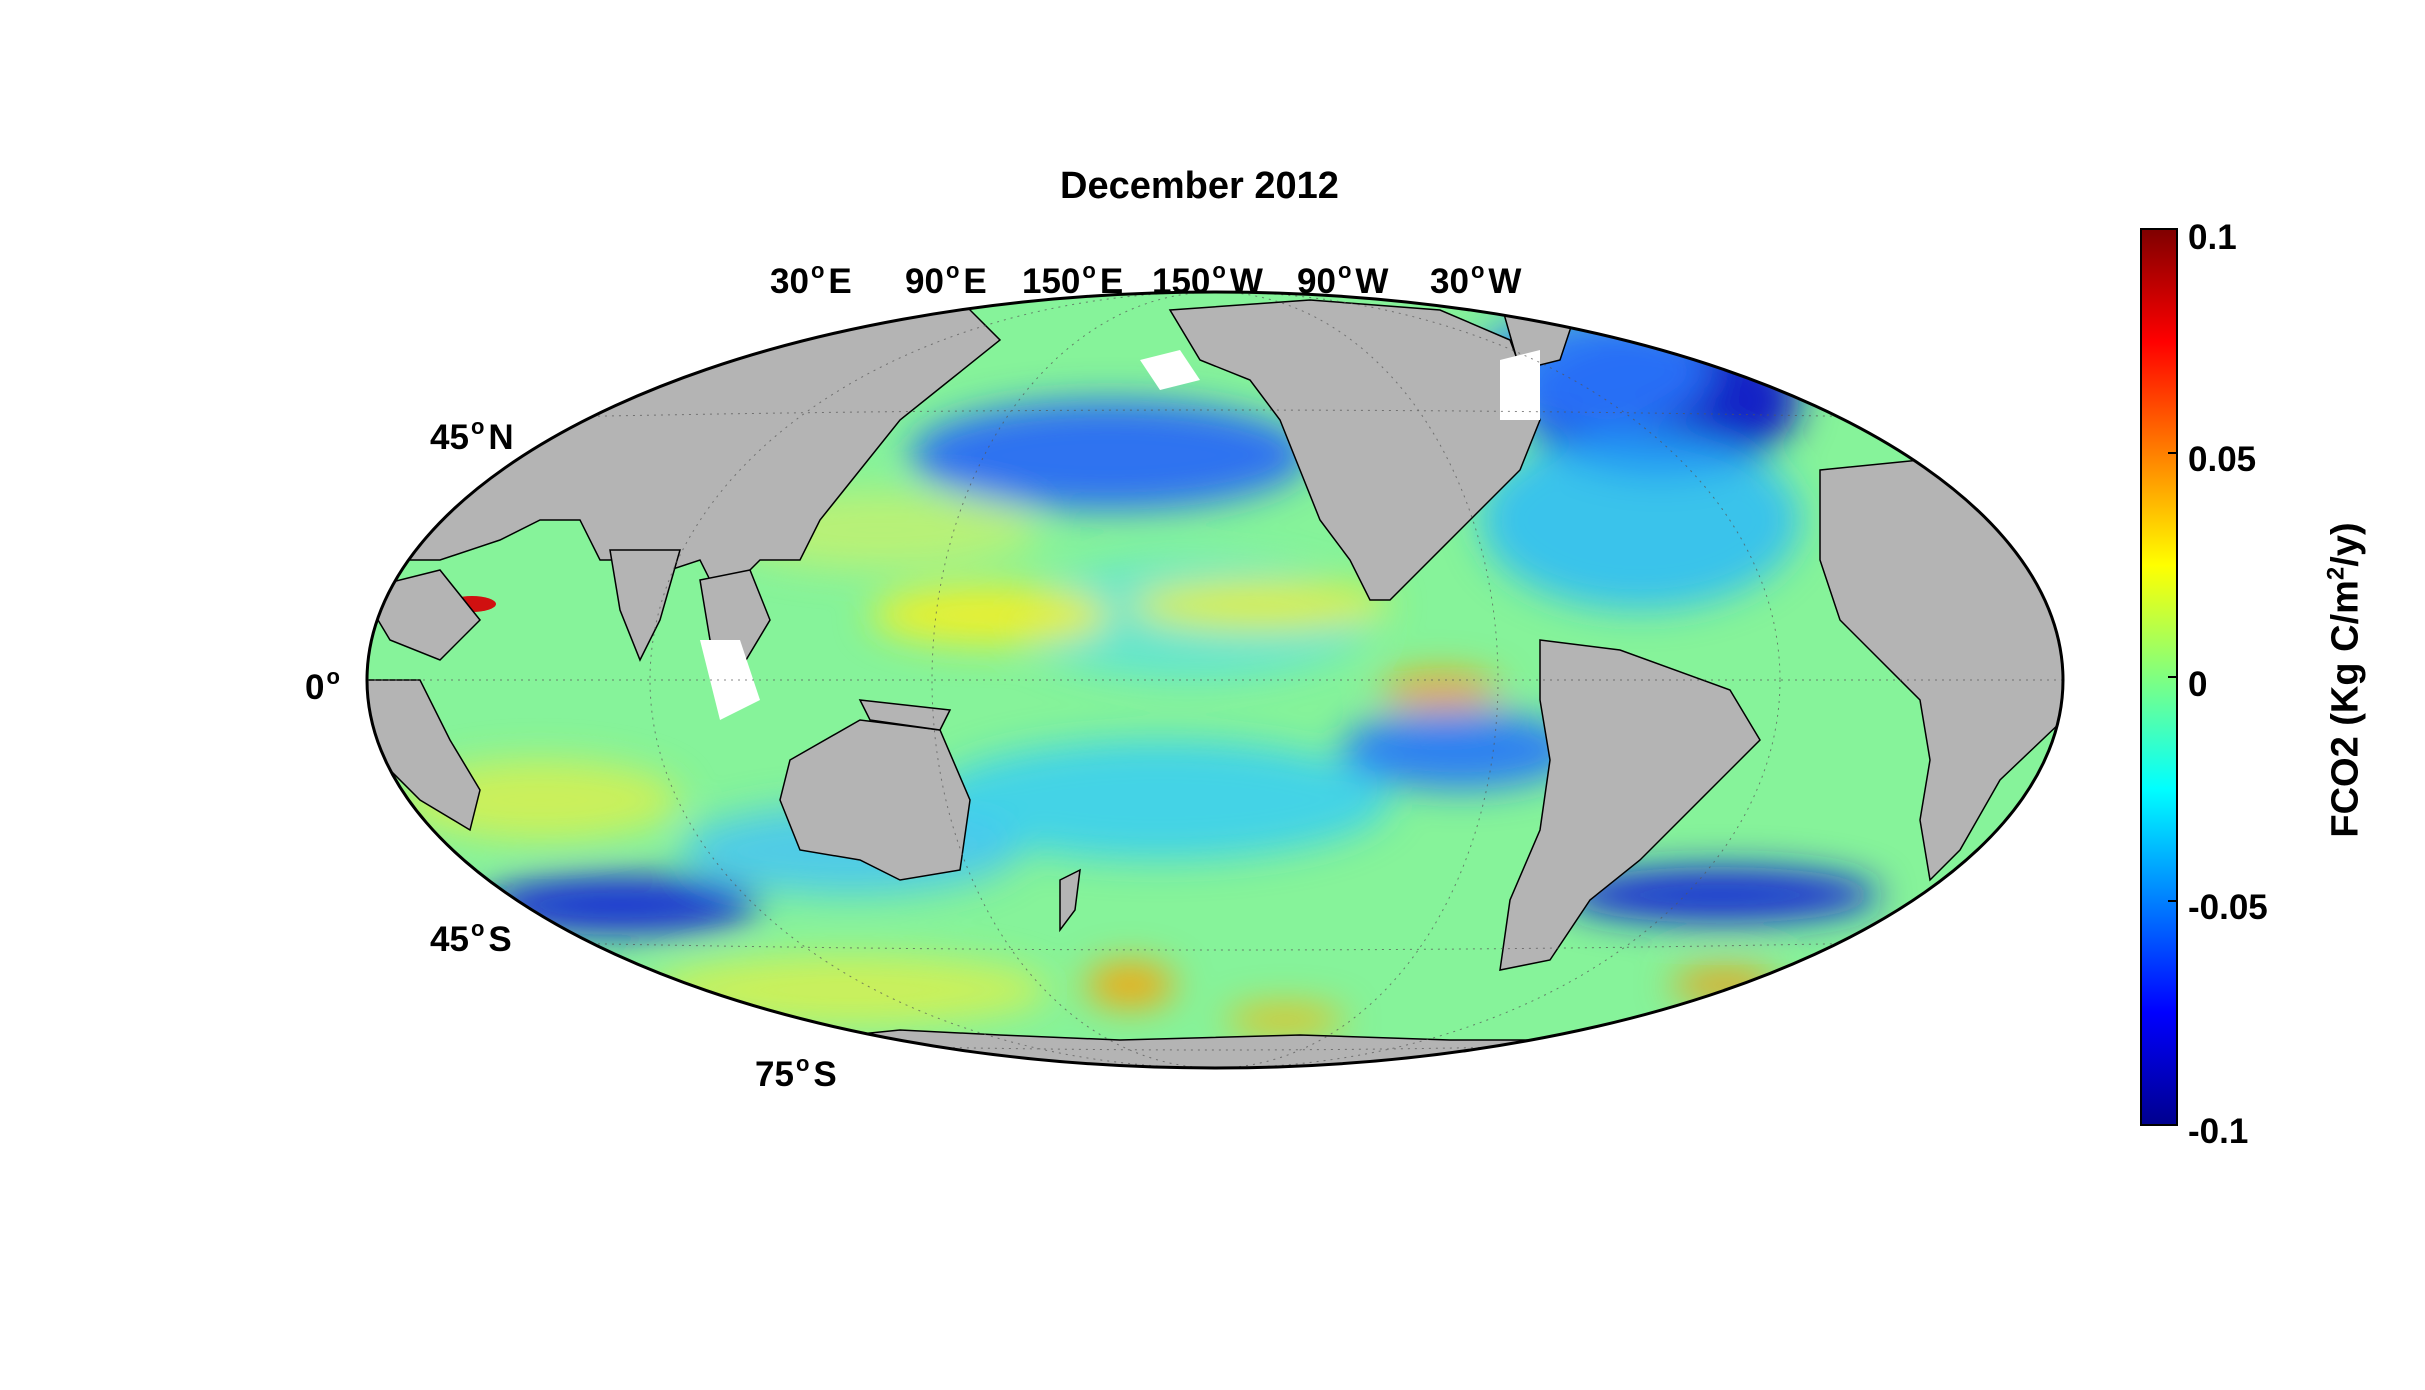 The image size is (2425, 1390). Describe the element at coordinates (905, 715) in the screenshot. I see `land-new-guinea` at that location.